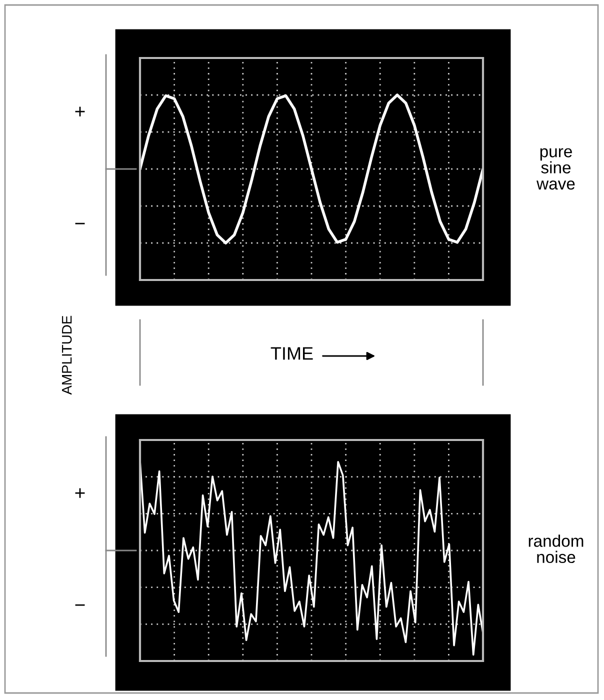 This screenshot has width=604, height=700. I want to click on x-axis-title: TIME, so click(291, 353).